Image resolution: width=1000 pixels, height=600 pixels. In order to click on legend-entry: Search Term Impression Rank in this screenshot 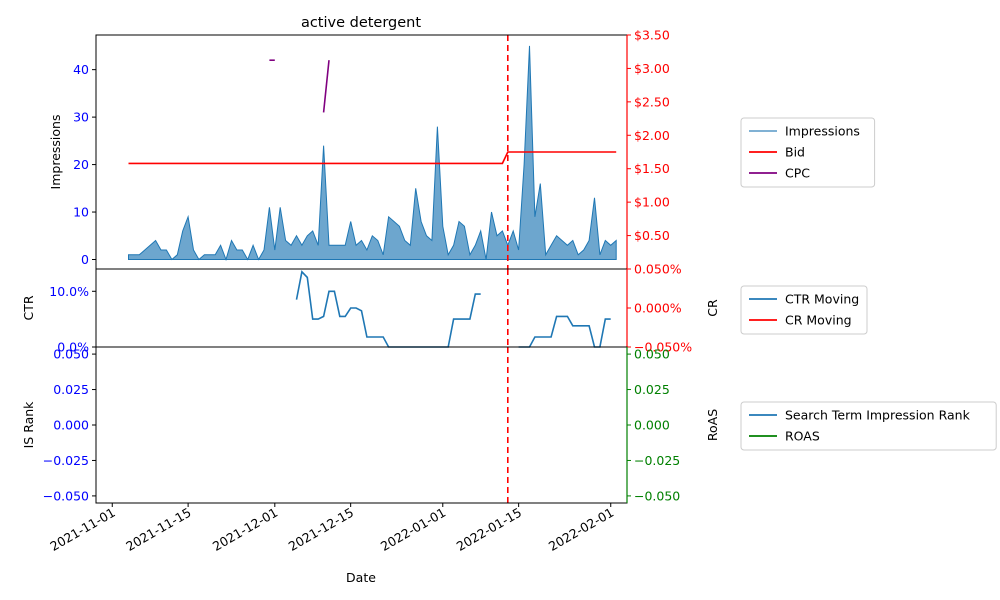, I will do `click(878, 415)`.